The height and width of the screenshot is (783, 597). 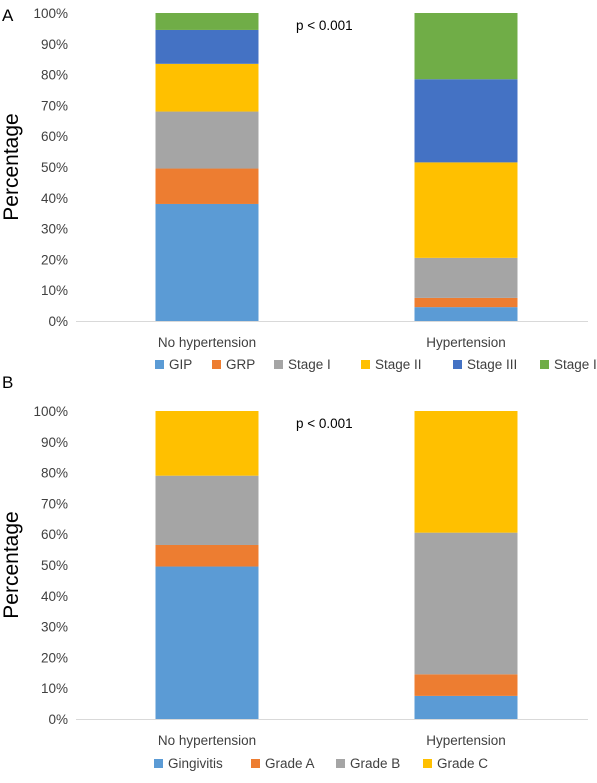 I want to click on legend-item: Stage I, so click(x=302, y=364).